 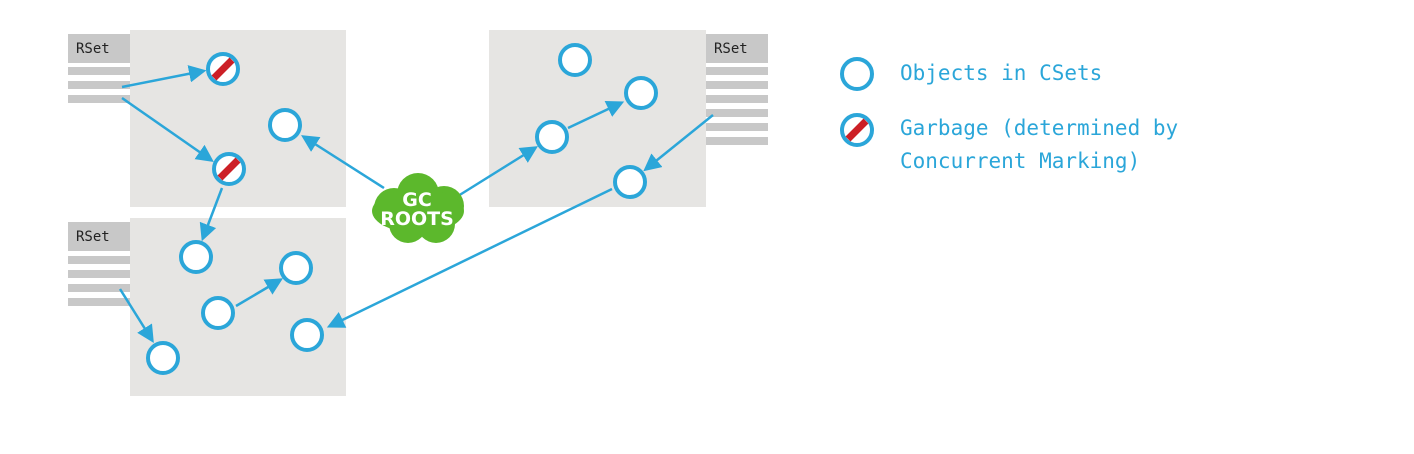 What do you see at coordinates (93, 49) in the screenshot?
I see `rset-label-top-left: RSet` at bounding box center [93, 49].